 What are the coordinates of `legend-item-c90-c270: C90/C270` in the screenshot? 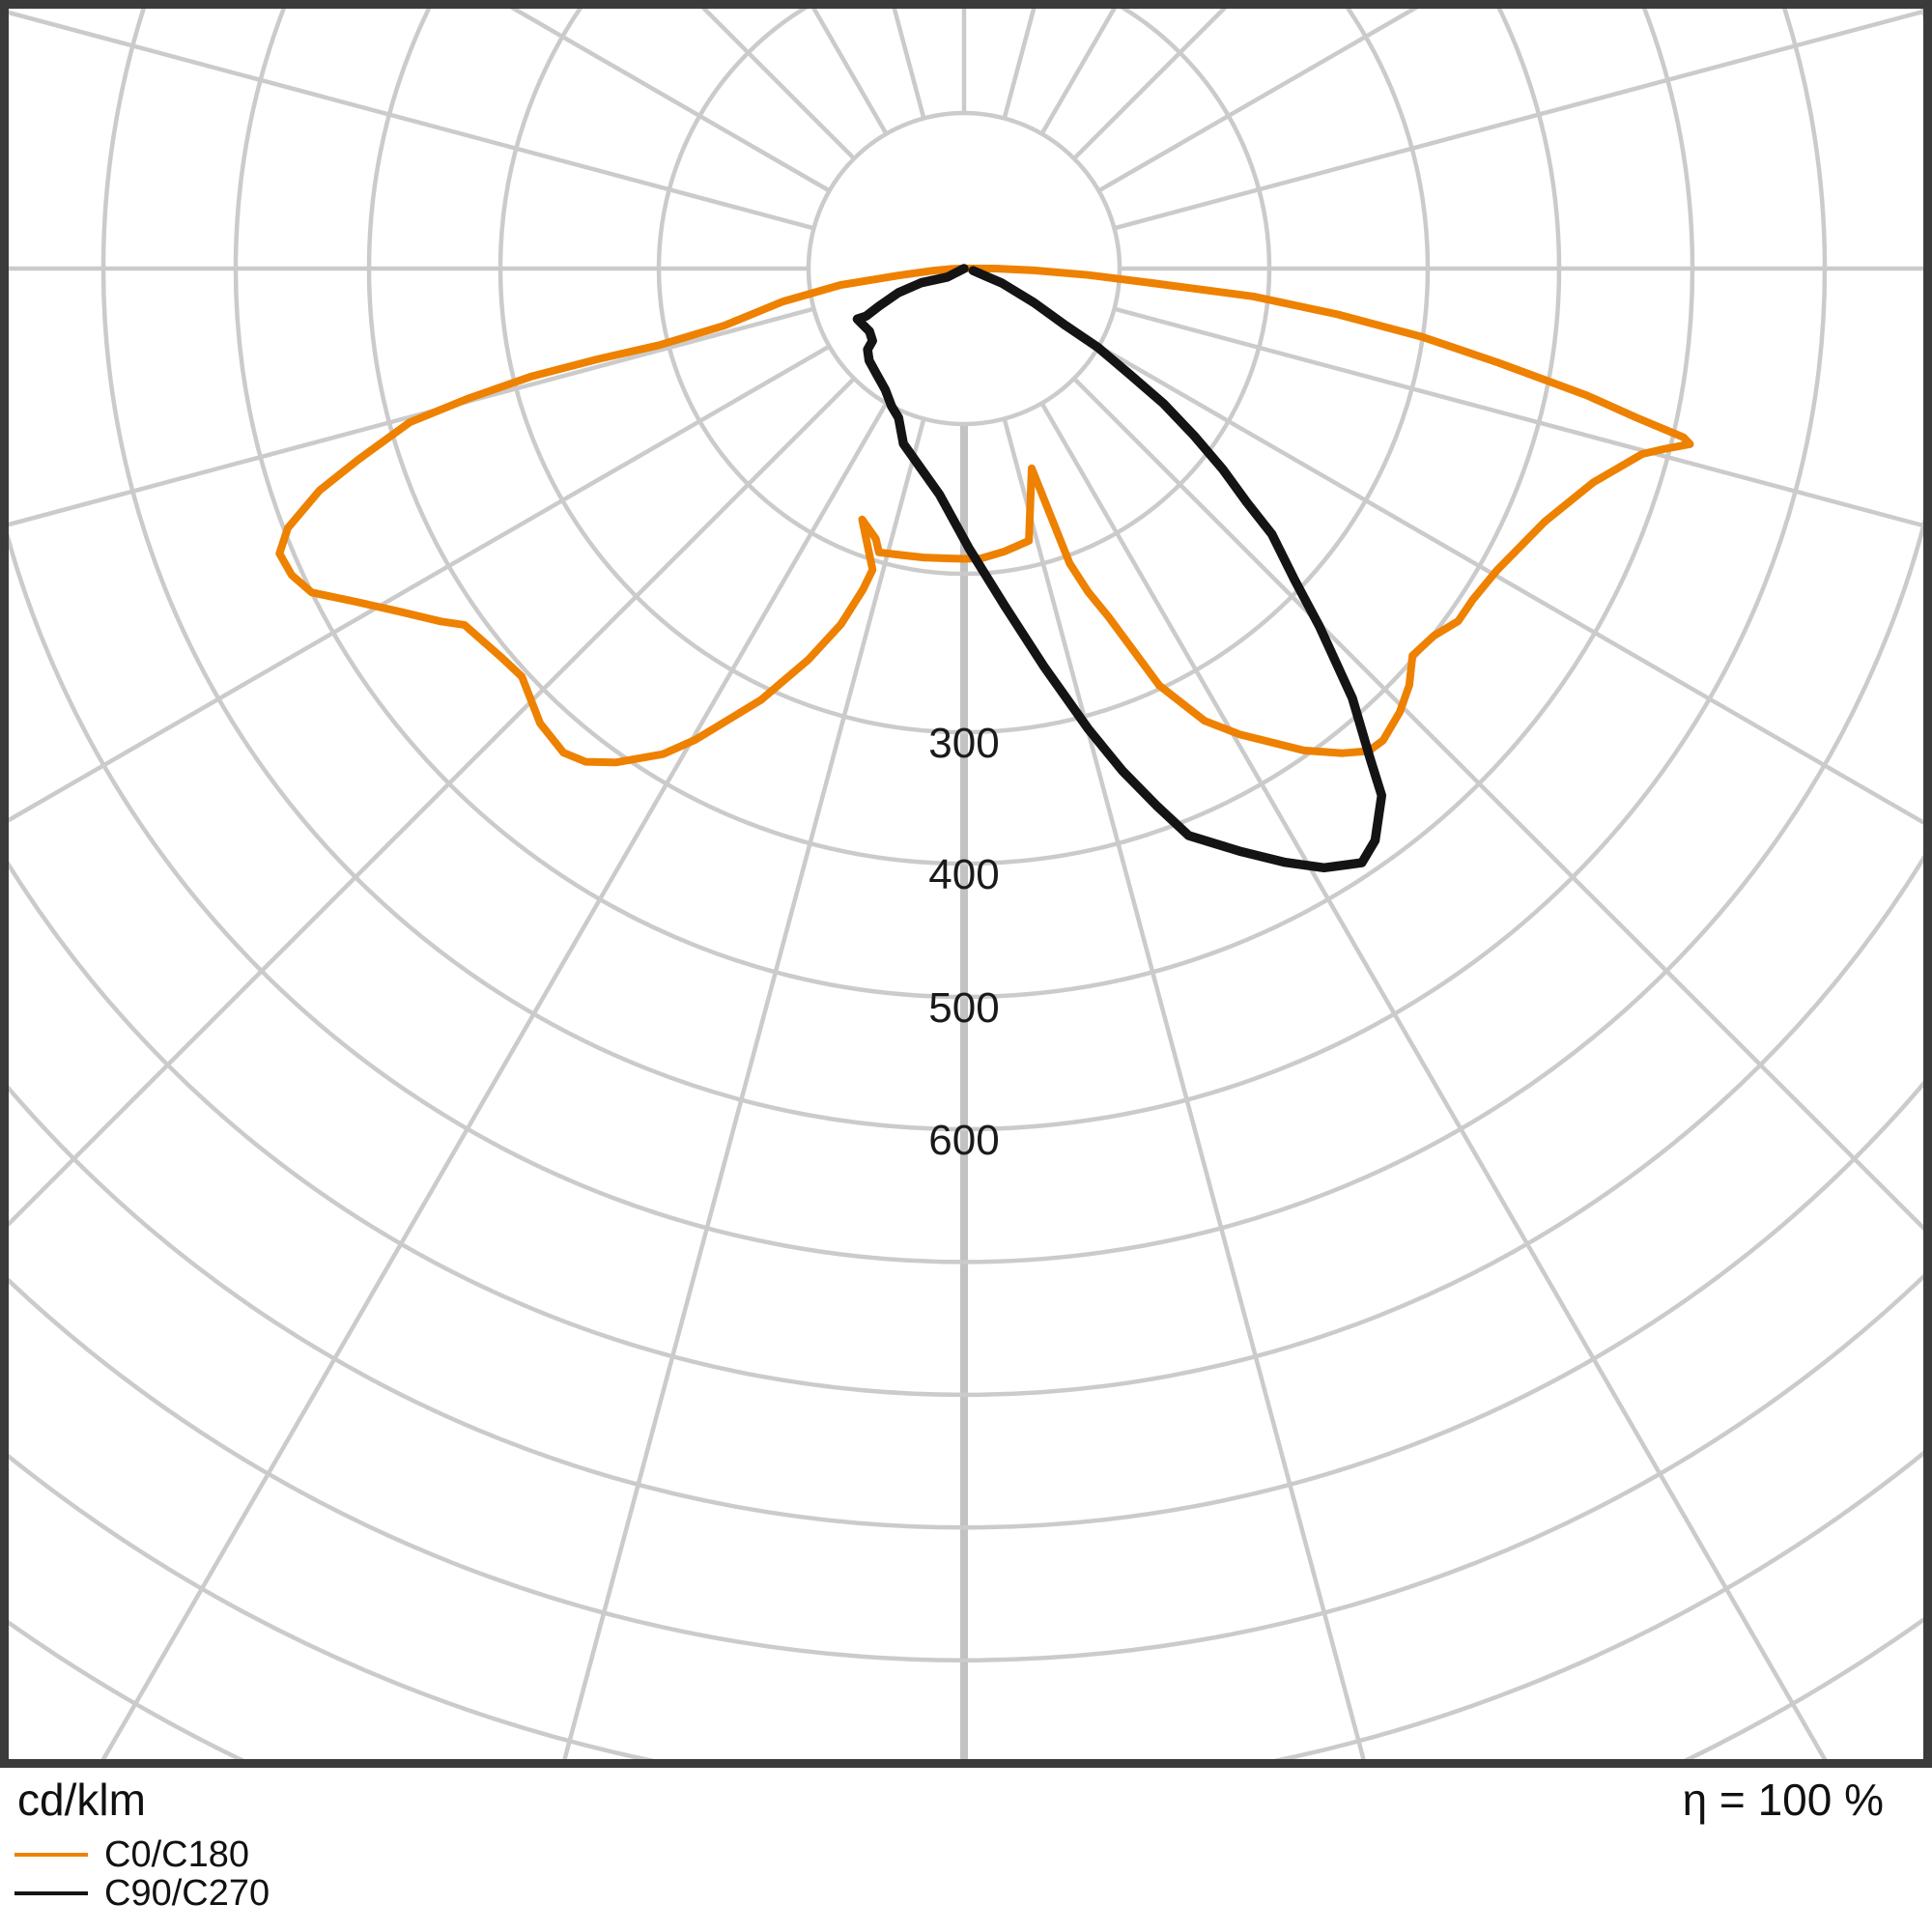 It's located at (142, 1893).